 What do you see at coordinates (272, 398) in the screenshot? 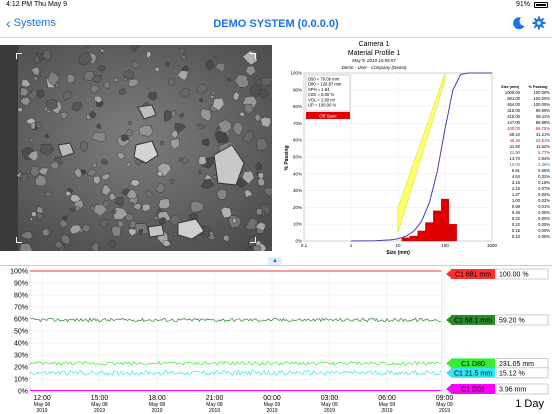
I see `trend-xtick-time: 00:00` at bounding box center [272, 398].